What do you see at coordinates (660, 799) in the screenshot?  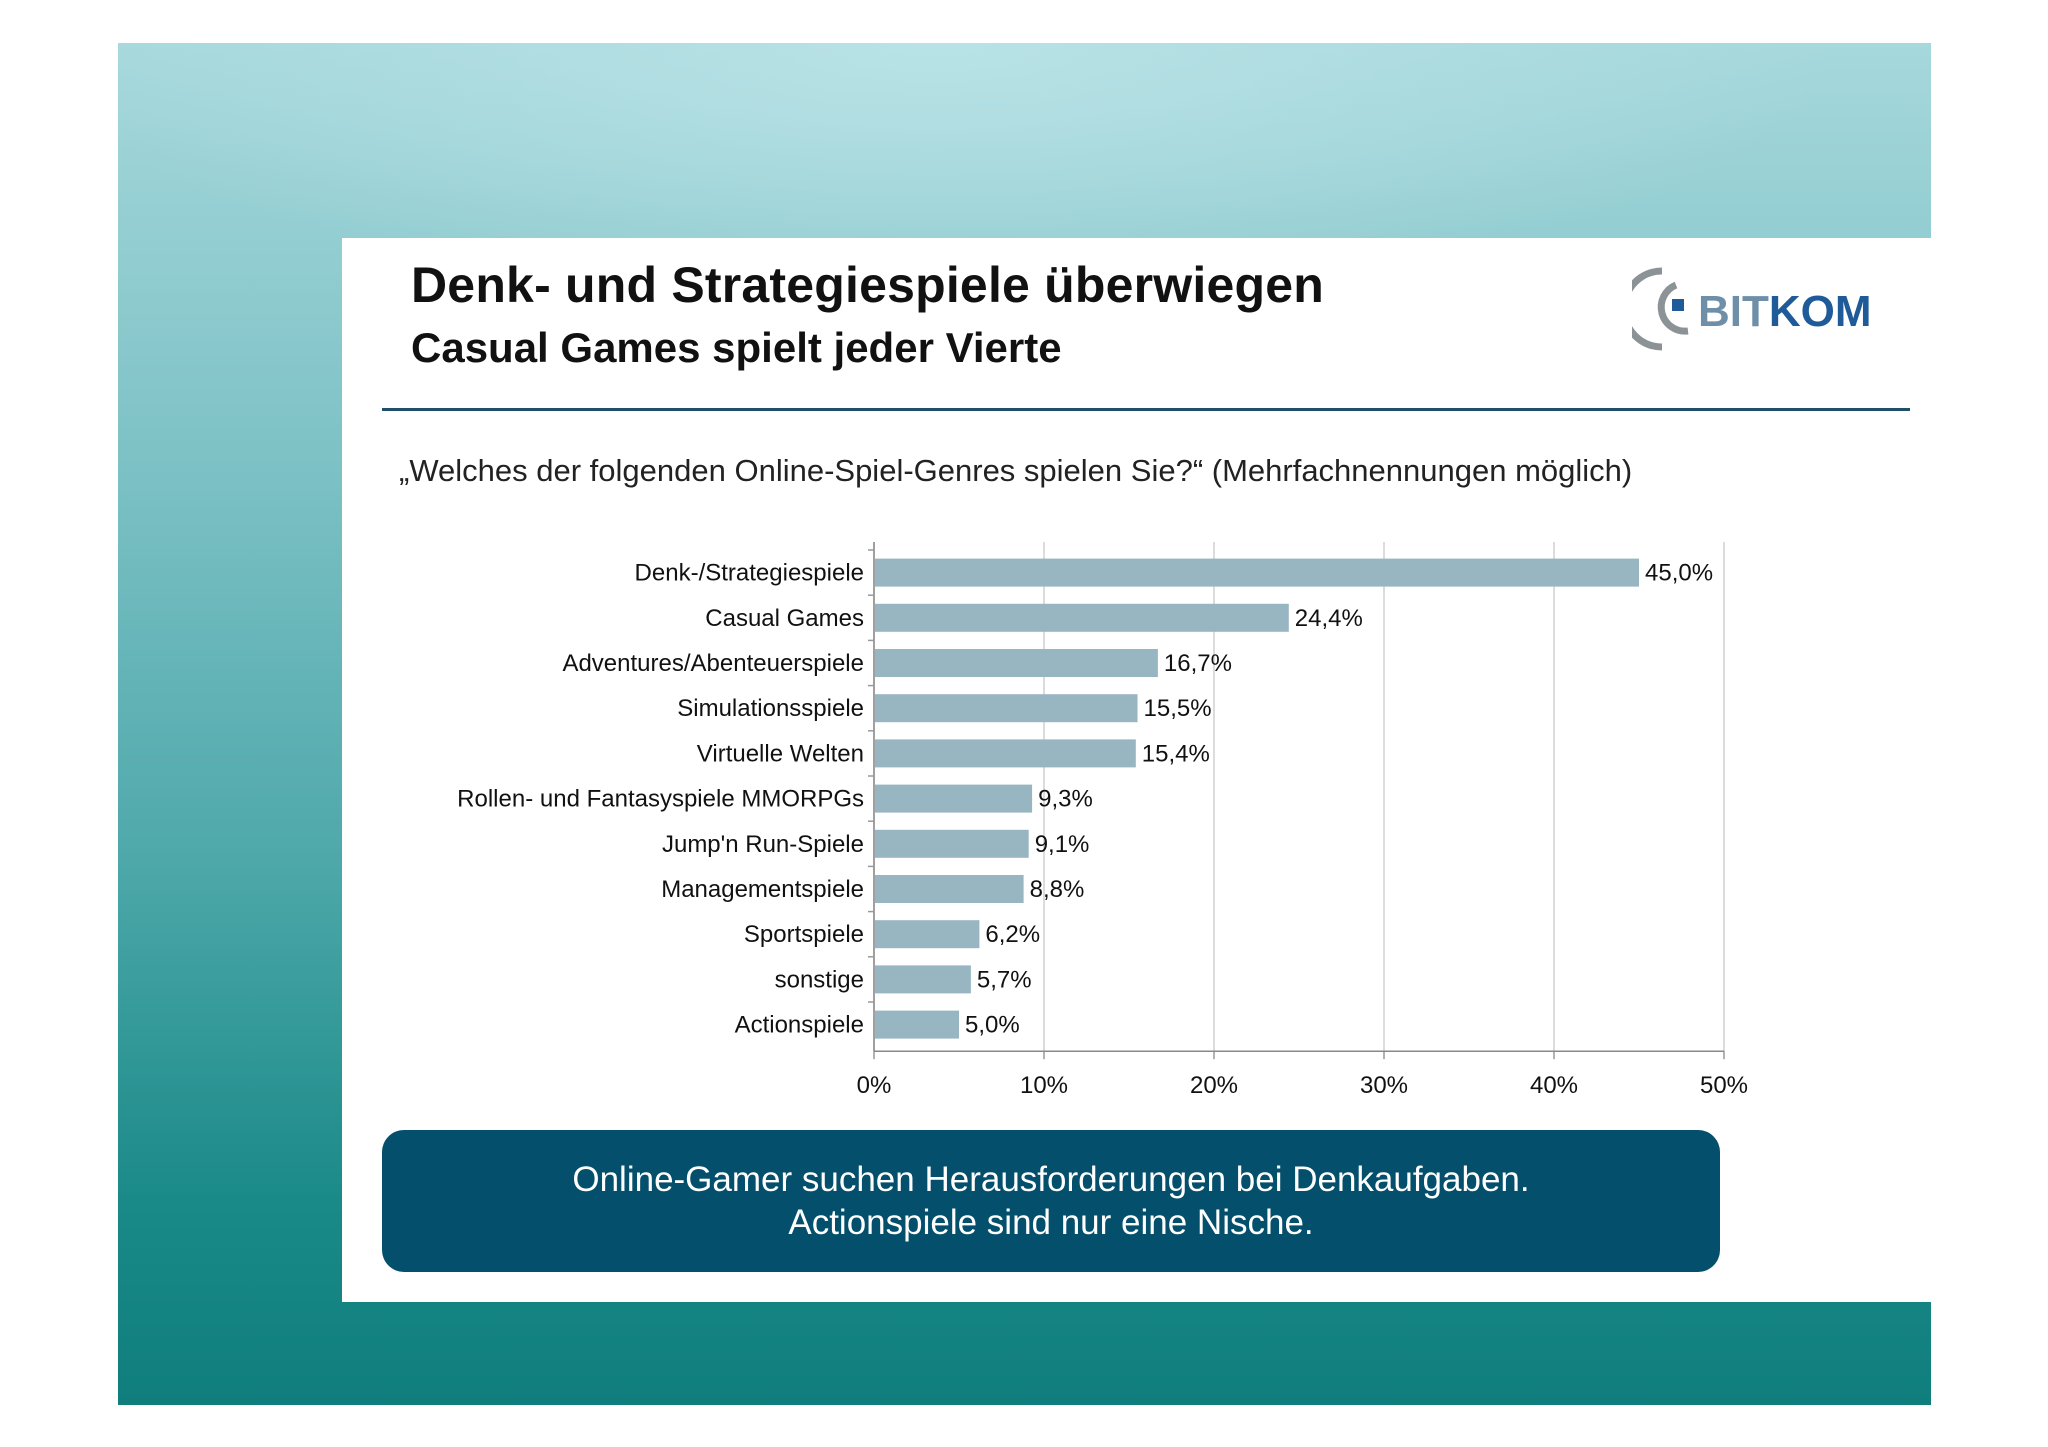 I see `category-label: Rollen- und Fantasyspiele MMORPGs` at bounding box center [660, 799].